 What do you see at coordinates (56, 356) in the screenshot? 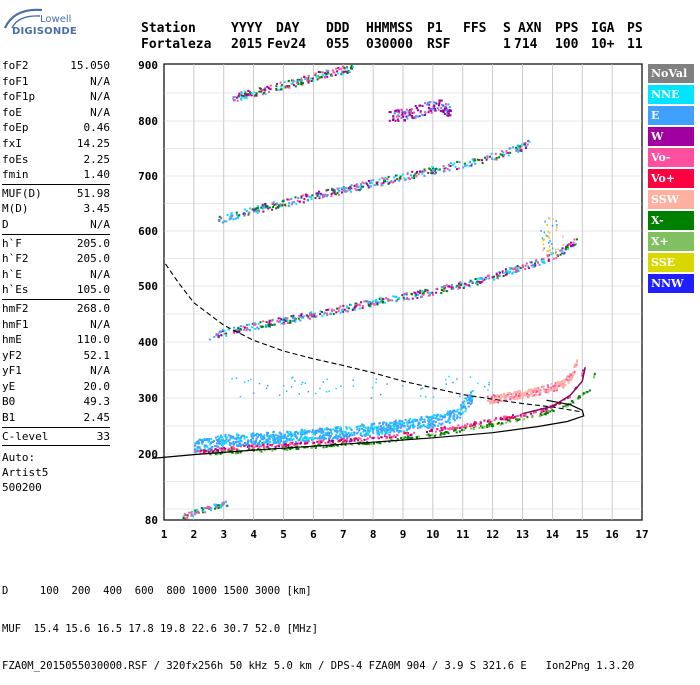
I see `param-row: yF2 52.1` at bounding box center [56, 356].